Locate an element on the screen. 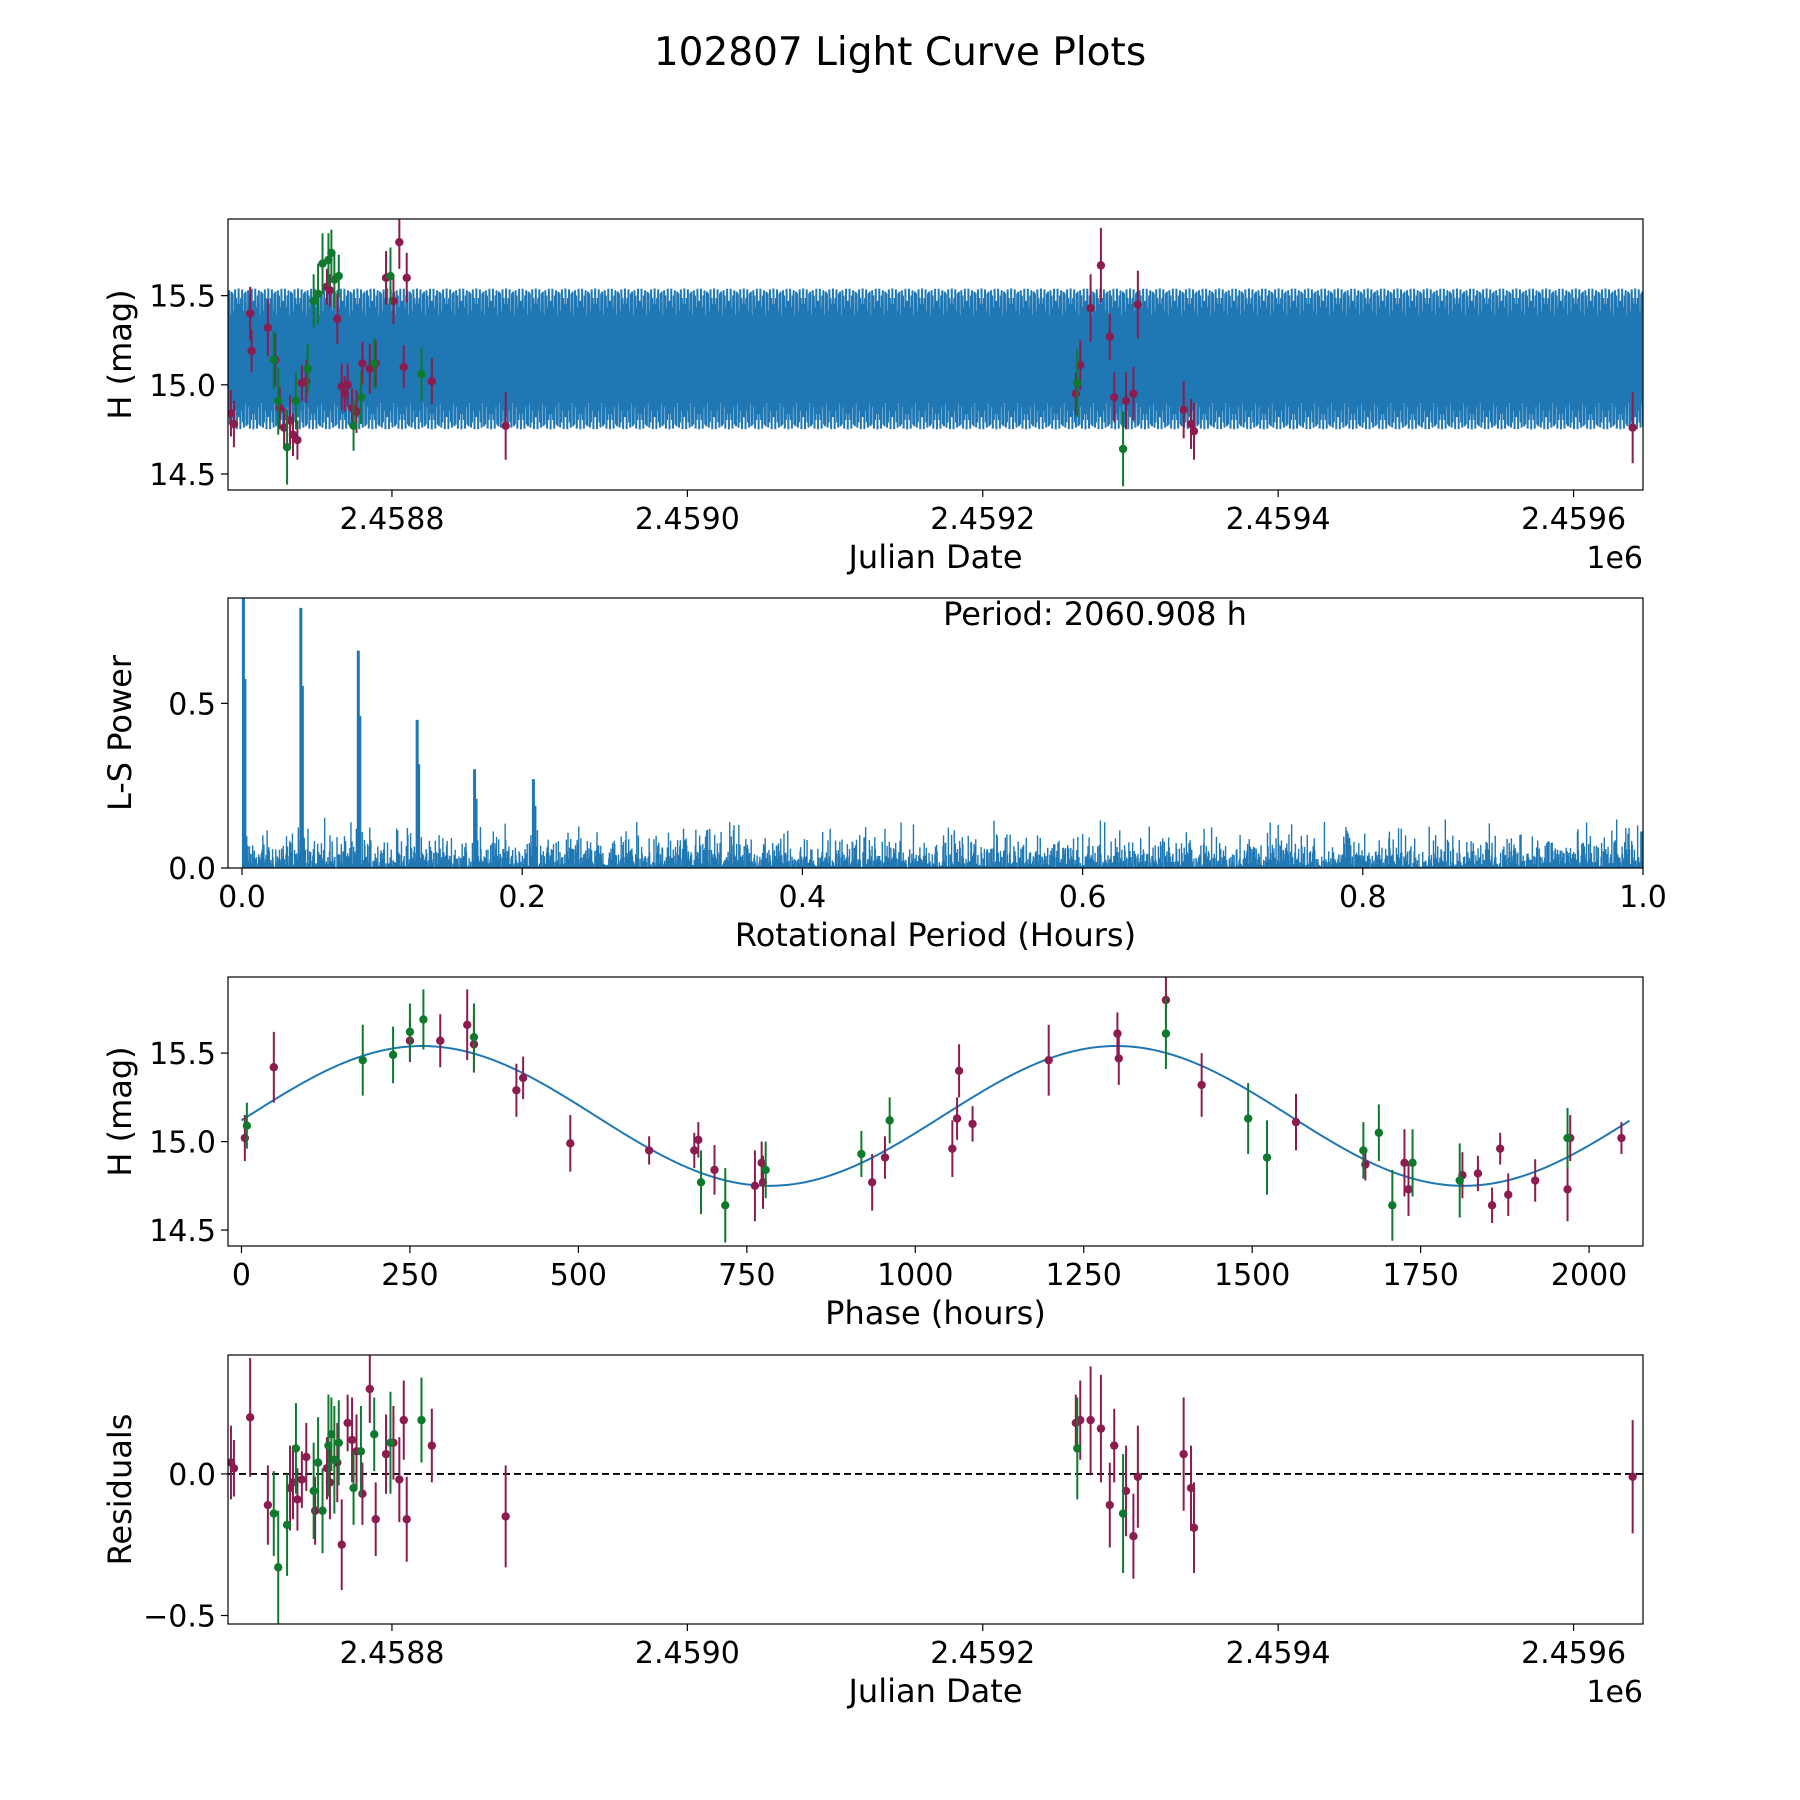 This screenshot has width=1800, height=1800. x-tick-label: 2.4596 is located at coordinates (1573, 1653).